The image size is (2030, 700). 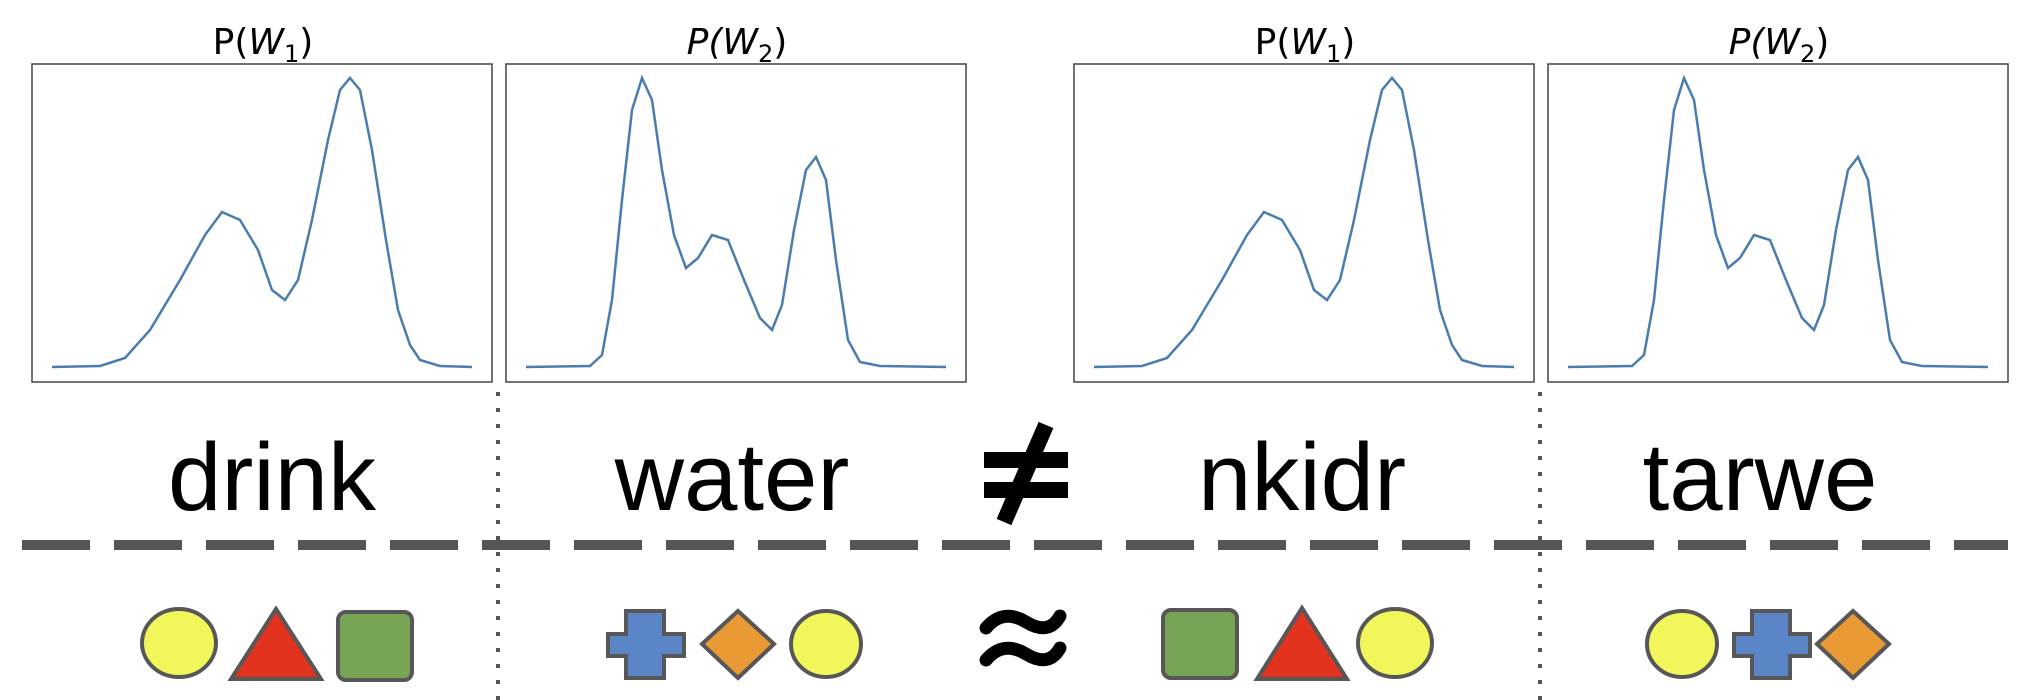 I want to click on word-3: nkidr, so click(x=1302, y=477).